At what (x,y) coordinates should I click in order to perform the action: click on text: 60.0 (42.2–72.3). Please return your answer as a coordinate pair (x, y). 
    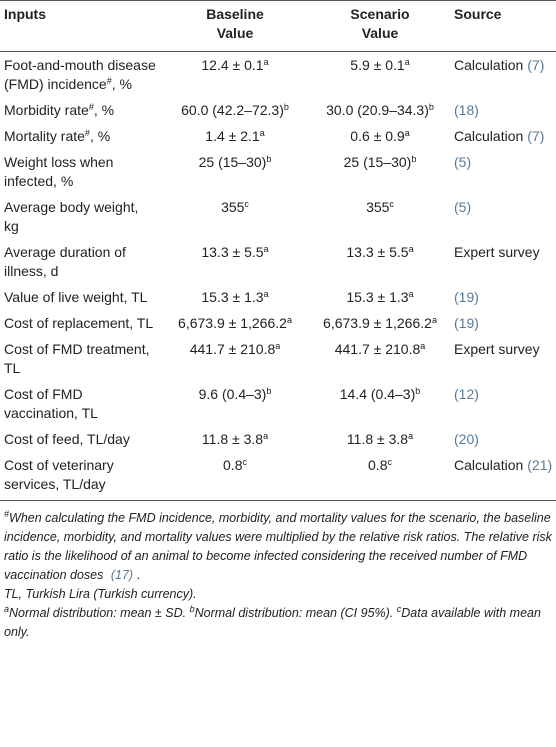
    Looking at the image, I should click on (232, 110).